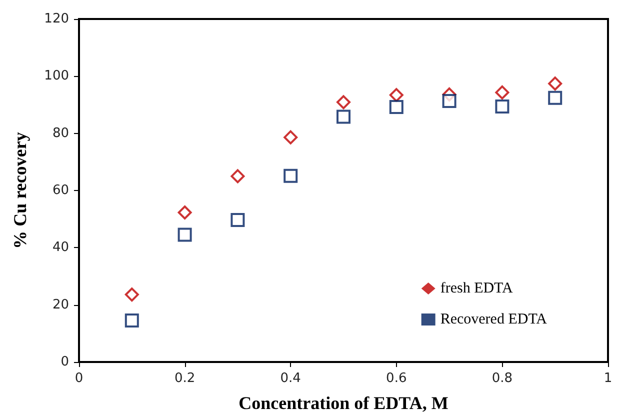 The width and height of the screenshot is (622, 417). Describe the element at coordinates (79, 378) in the screenshot. I see `x-tick-label: 0` at that location.